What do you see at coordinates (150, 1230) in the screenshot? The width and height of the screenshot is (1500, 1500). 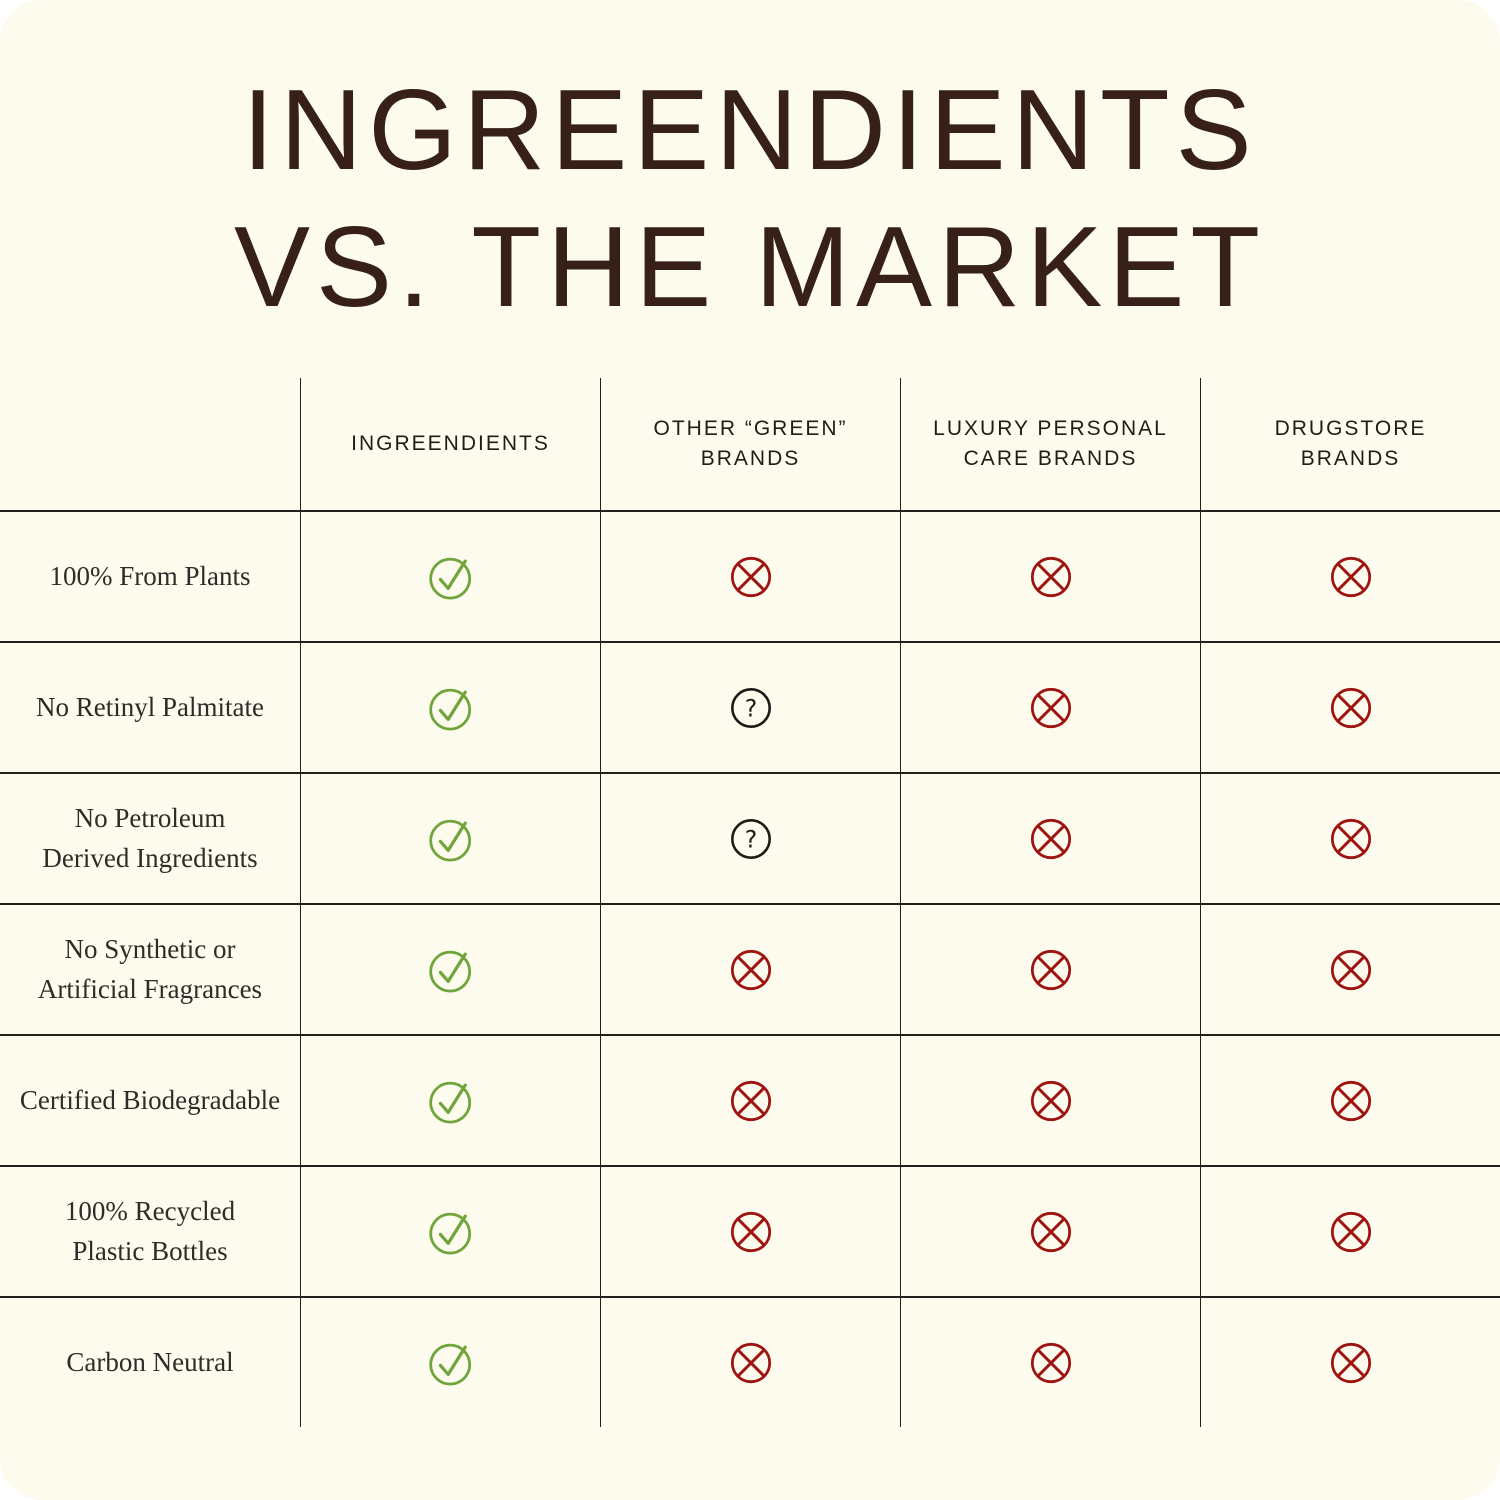 I see `row-label: 100% Recycled Plastic Bottles` at bounding box center [150, 1230].